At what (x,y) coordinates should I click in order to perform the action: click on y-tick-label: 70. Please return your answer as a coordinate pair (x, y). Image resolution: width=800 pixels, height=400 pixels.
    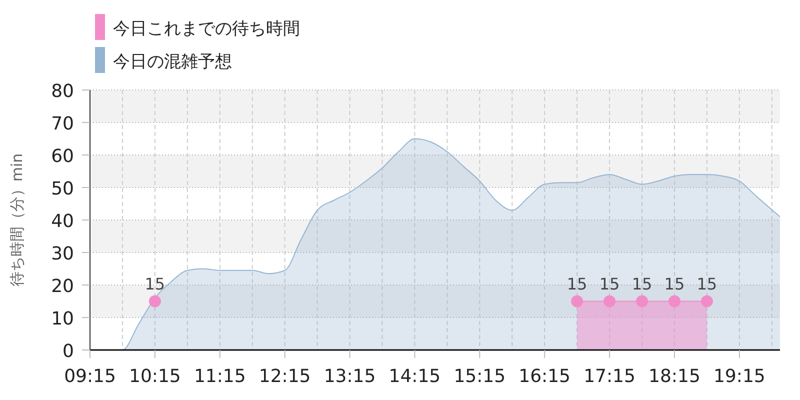
    Looking at the image, I should click on (62, 124).